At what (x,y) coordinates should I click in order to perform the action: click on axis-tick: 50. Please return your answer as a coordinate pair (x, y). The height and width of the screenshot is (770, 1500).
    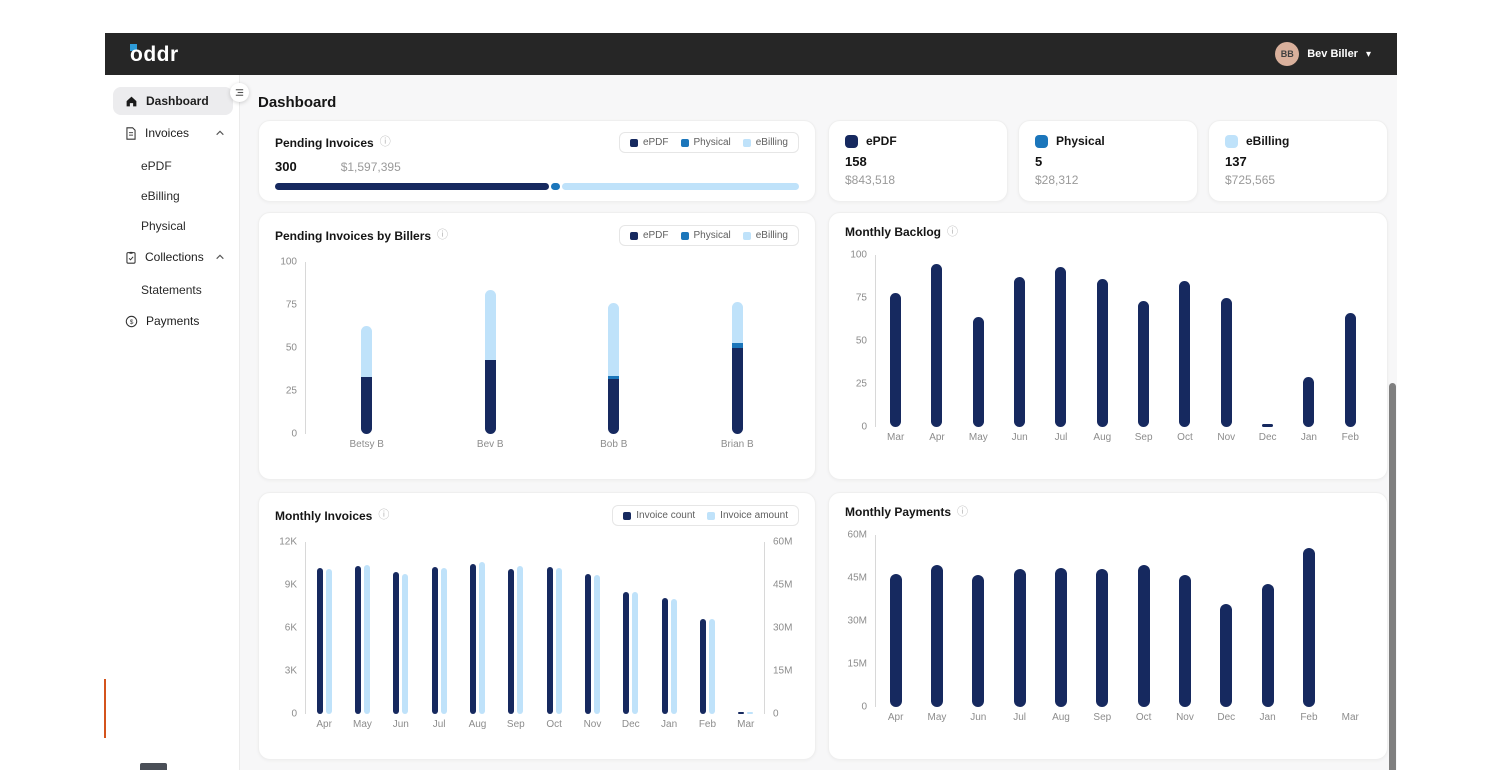
    Looking at the image, I should click on (861, 341).